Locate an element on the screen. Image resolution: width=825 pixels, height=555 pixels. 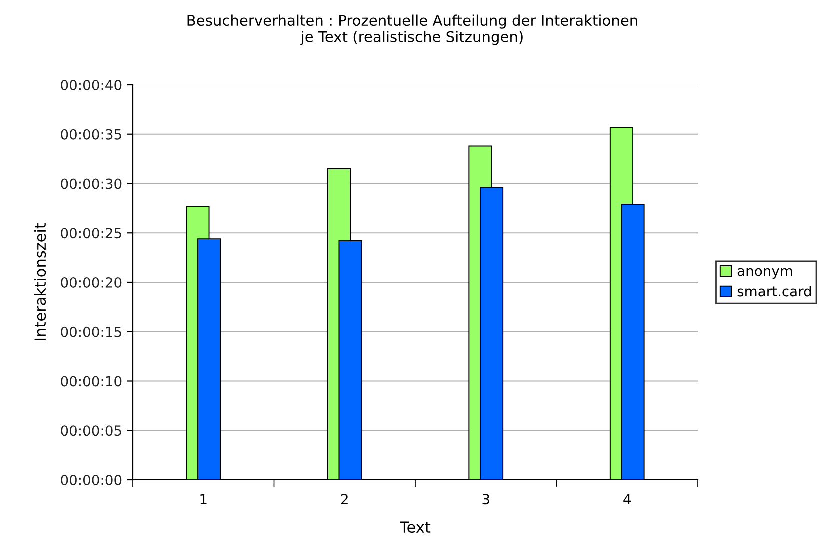
y-tick-label: 00:00:00 is located at coordinates (91, 480).